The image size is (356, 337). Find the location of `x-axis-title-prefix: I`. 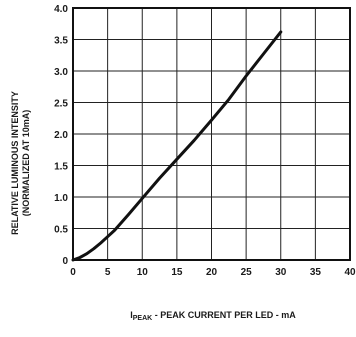

x-axis-title-prefix: I is located at coordinates (131, 315).